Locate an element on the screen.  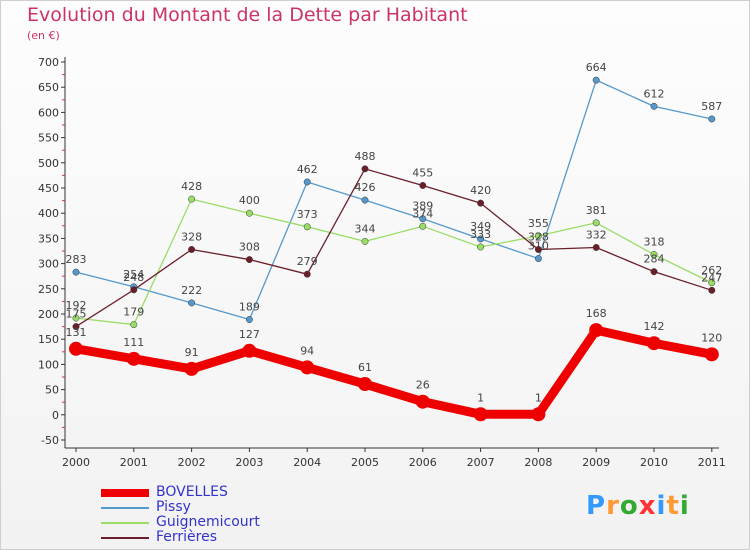
data-label: 455 is located at coordinates (422, 172).